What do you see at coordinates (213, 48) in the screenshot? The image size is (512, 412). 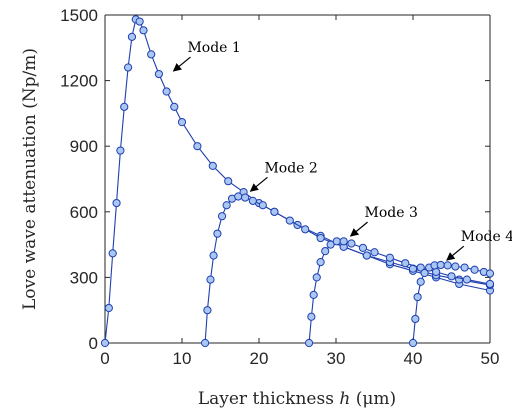 I see `annotation-label: Mode 1` at bounding box center [213, 48].